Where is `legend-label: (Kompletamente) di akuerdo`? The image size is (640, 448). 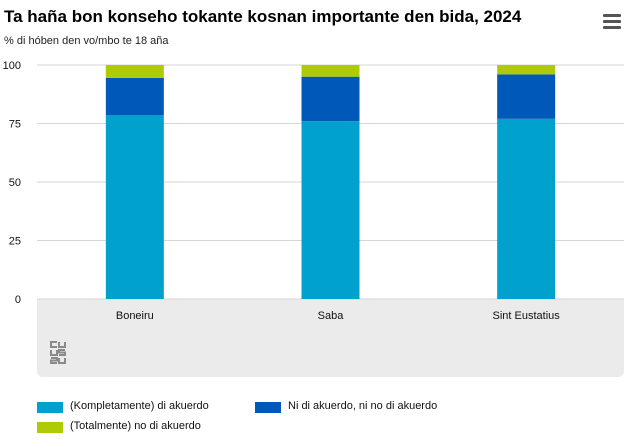
legend-label: (Kompletamente) di akuerdo is located at coordinates (139, 406).